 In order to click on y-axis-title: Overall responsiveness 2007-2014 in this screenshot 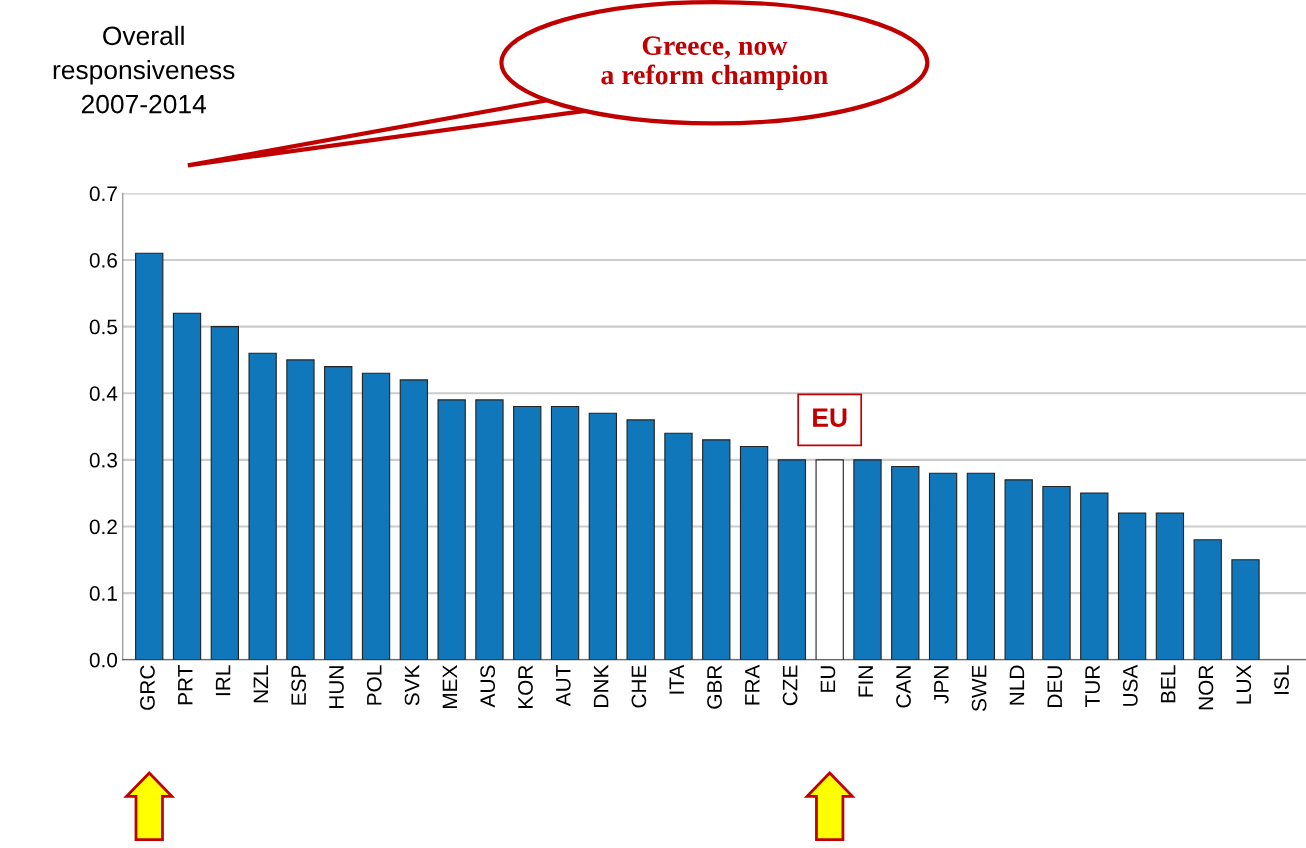, I will do `click(144, 69)`.